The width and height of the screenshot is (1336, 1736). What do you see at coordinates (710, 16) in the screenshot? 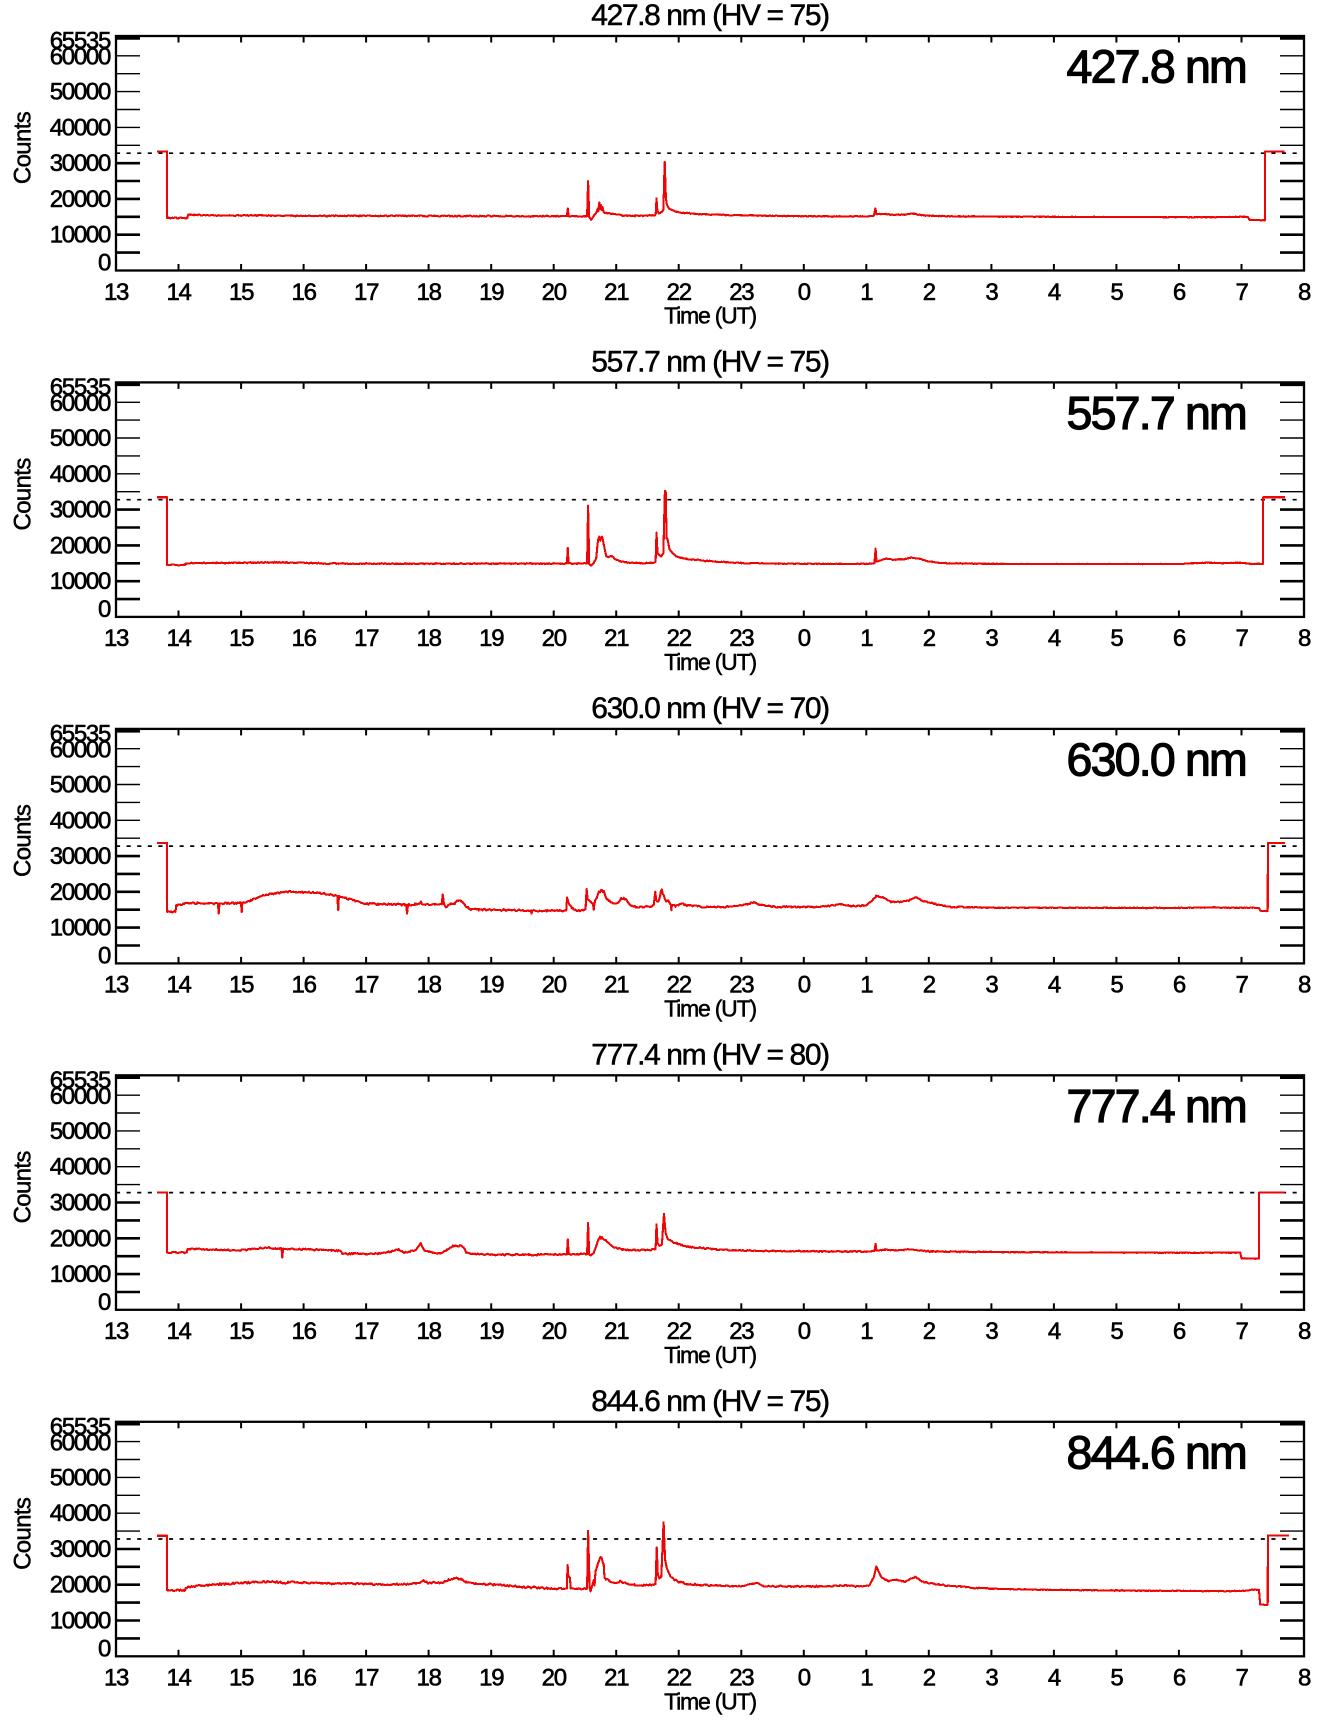
I see `svg-text: 427.8 nm (HV = 75)` at bounding box center [710, 16].